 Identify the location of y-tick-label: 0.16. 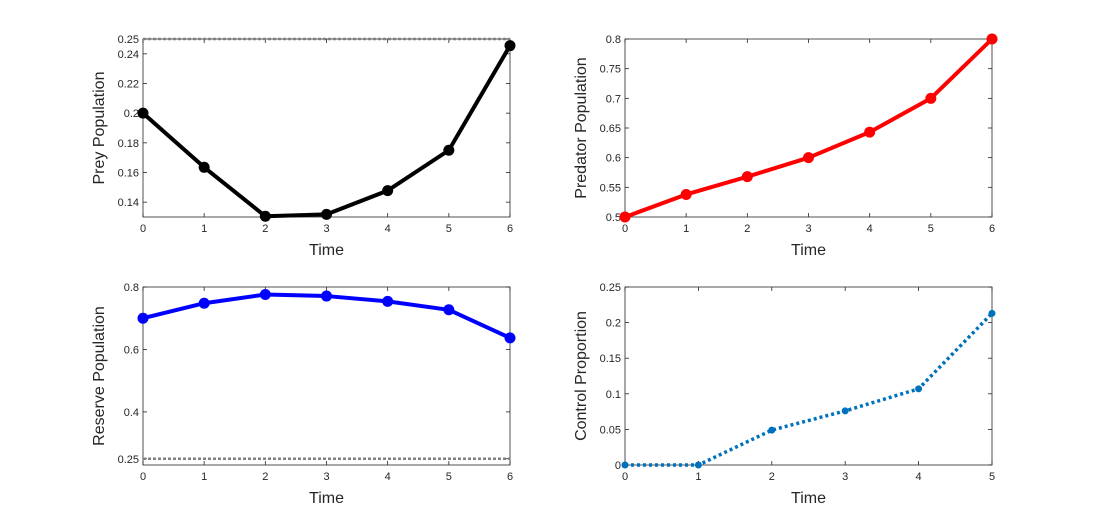
(128, 174).